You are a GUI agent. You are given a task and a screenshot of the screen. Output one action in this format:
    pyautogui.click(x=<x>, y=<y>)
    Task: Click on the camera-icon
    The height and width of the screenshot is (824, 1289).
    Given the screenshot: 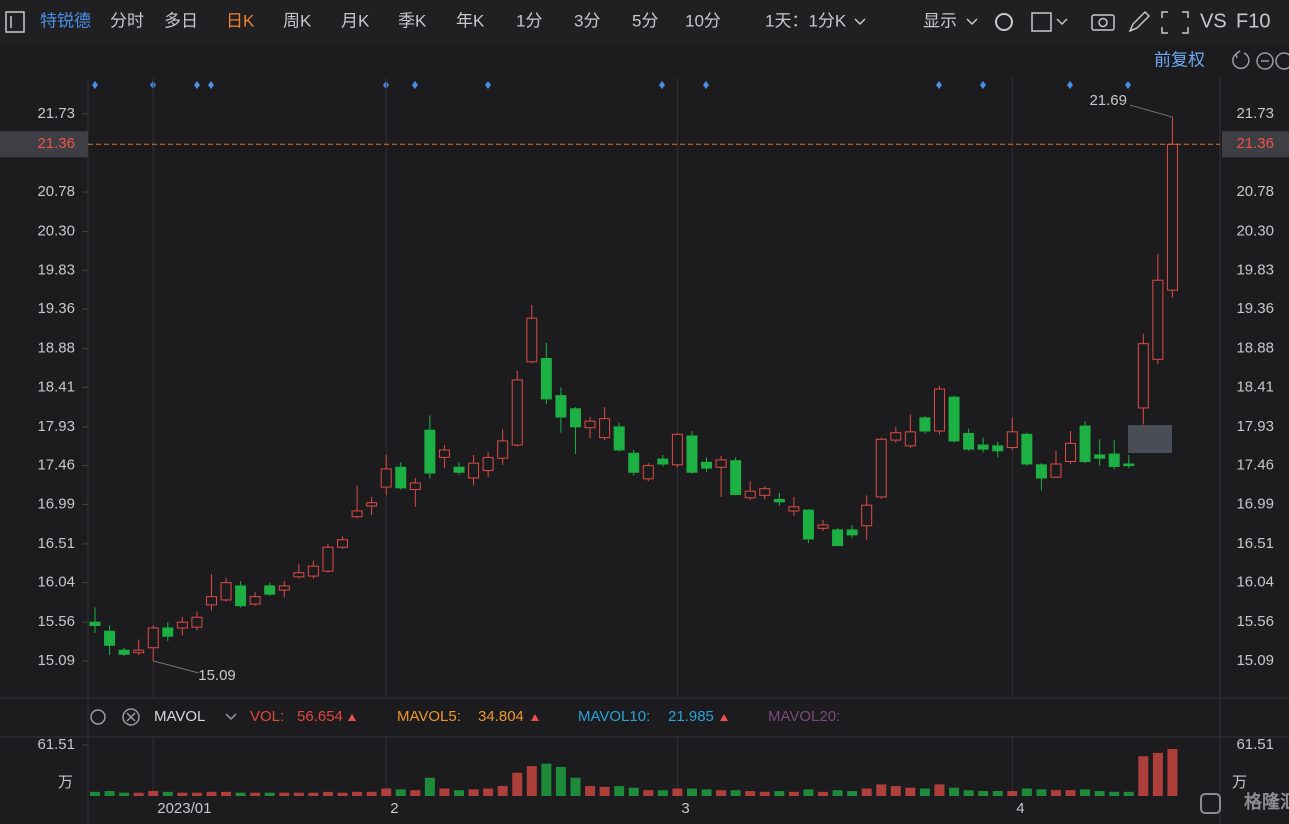 What is the action you would take?
    pyautogui.click(x=1103, y=22)
    